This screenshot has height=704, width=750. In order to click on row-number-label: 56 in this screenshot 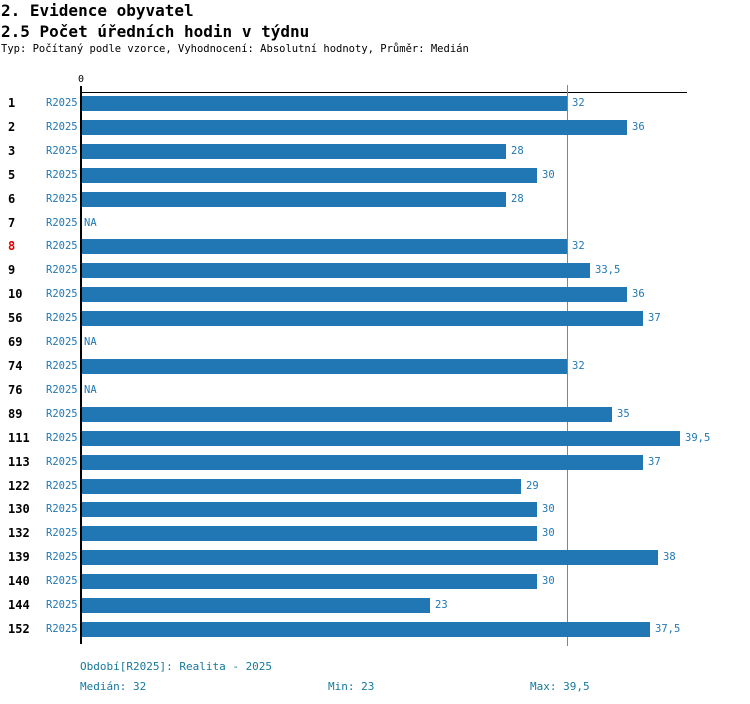, I will do `click(15, 318)`.